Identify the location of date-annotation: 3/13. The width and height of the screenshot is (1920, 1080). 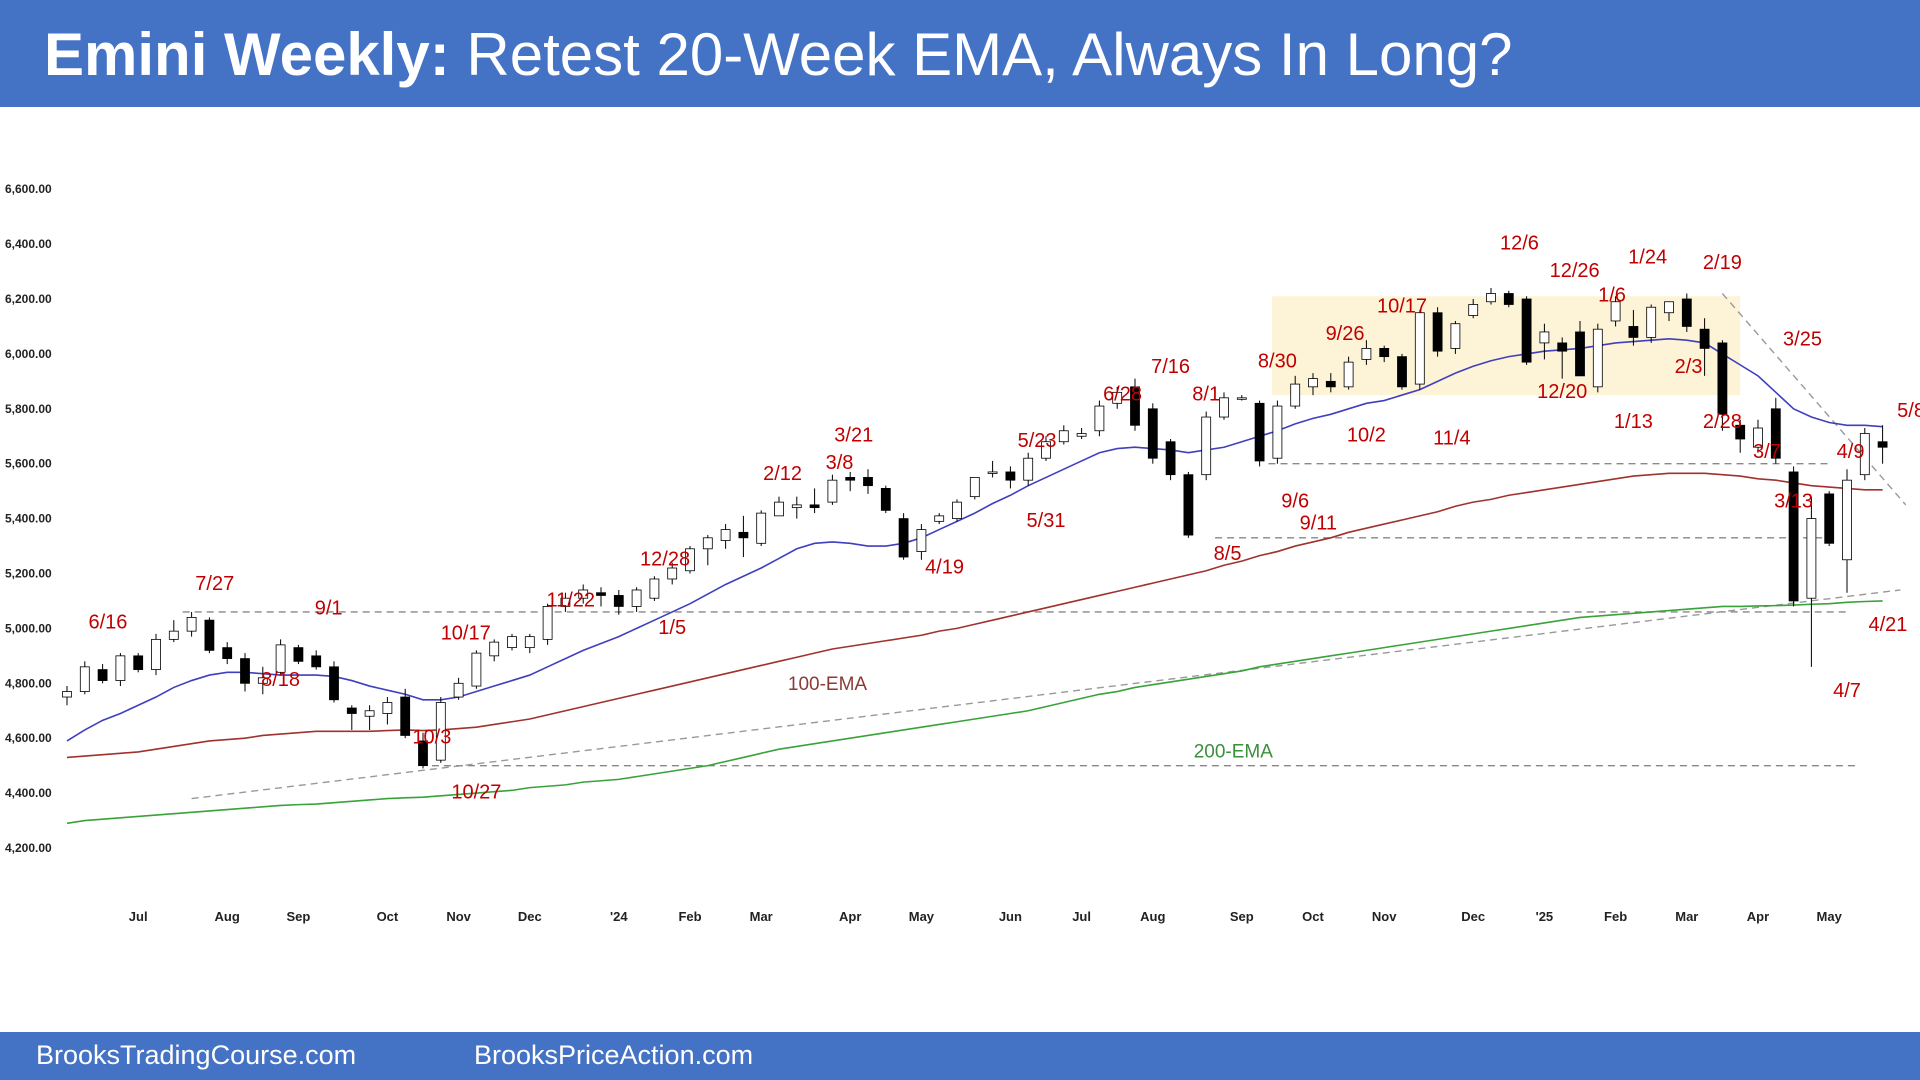
(1793, 502).